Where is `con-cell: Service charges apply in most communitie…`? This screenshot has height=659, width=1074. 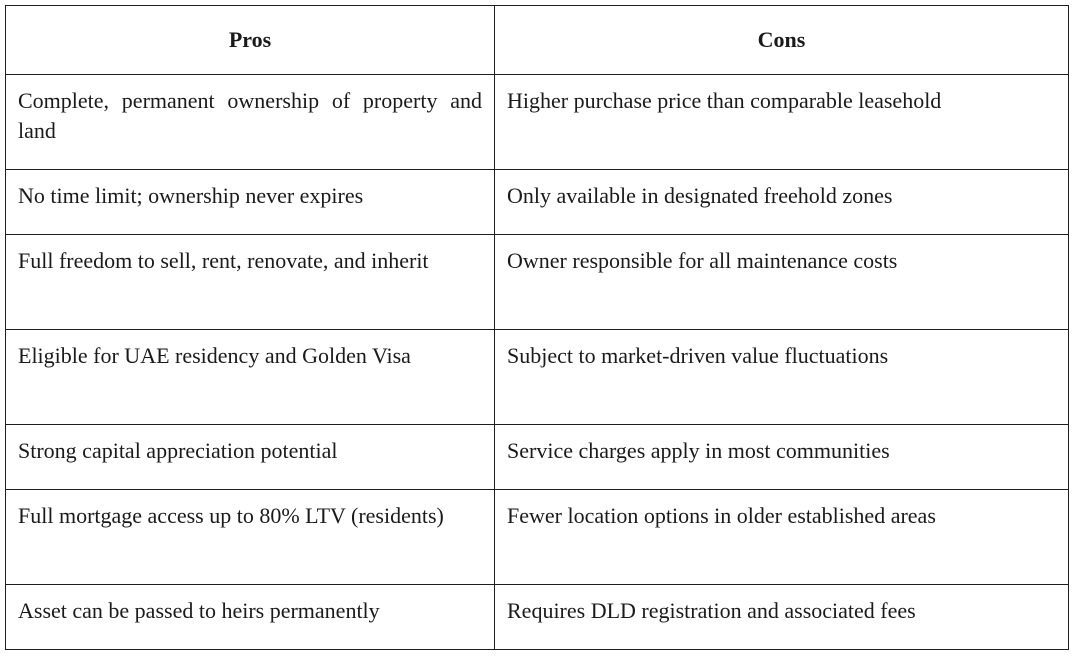
con-cell: Service charges apply in most communitie… is located at coordinates (781, 457).